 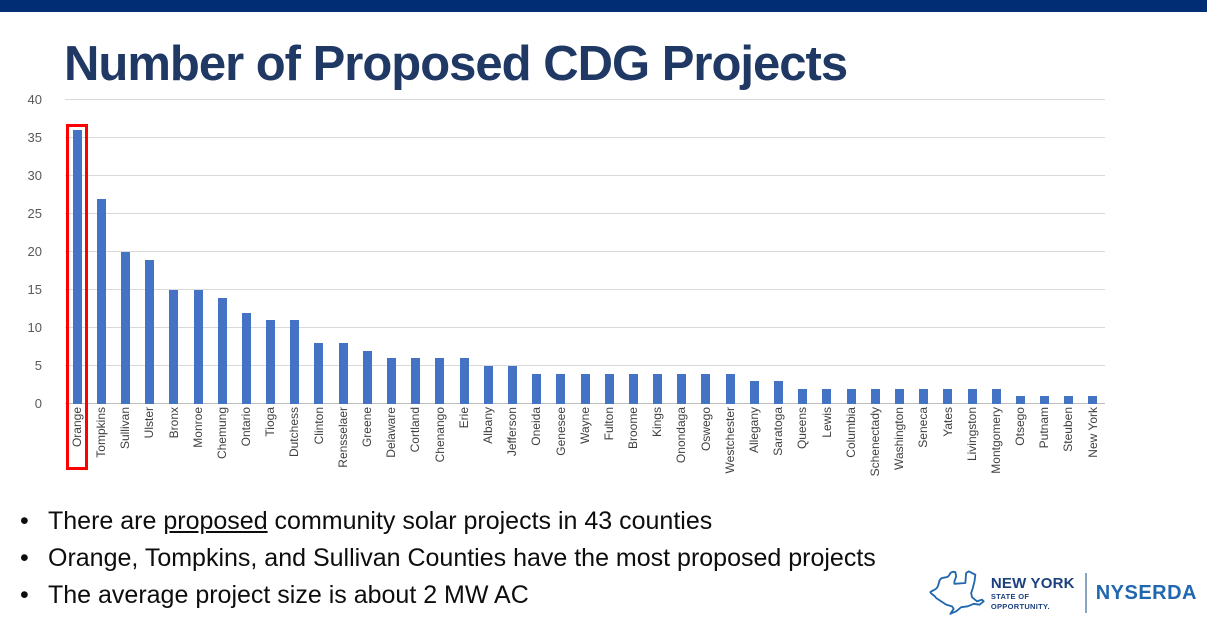 I want to click on x-axis-label: Montgomery, so click(x=995, y=440).